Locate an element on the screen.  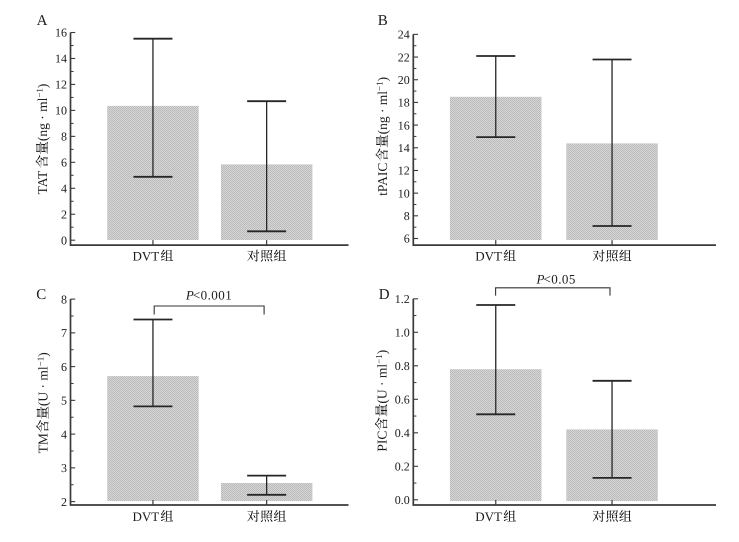
svg-text: tPAIC is located at coordinates (382, 179).